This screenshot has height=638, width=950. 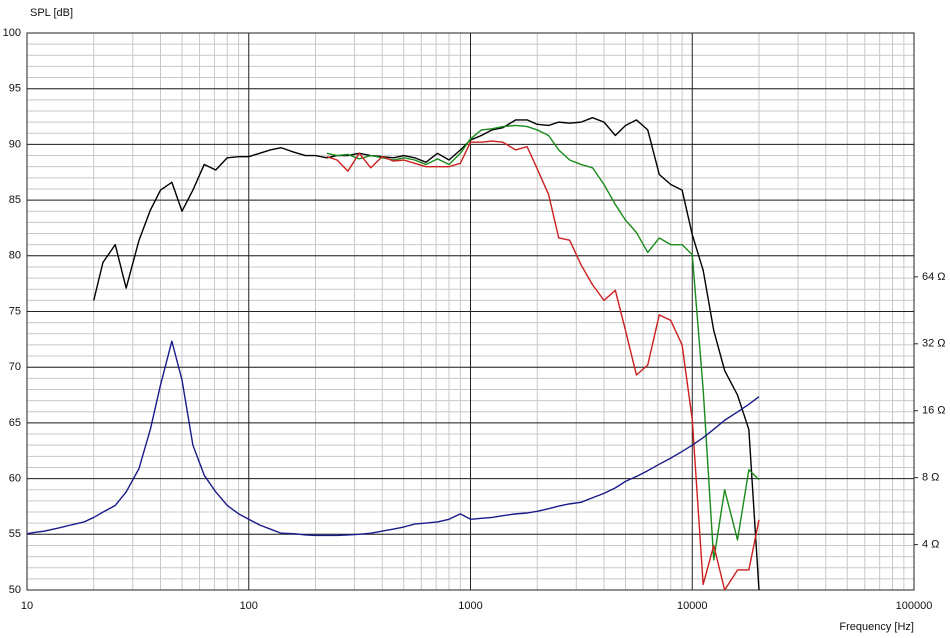 I want to click on y-tick-label: 85, so click(x=15, y=200).